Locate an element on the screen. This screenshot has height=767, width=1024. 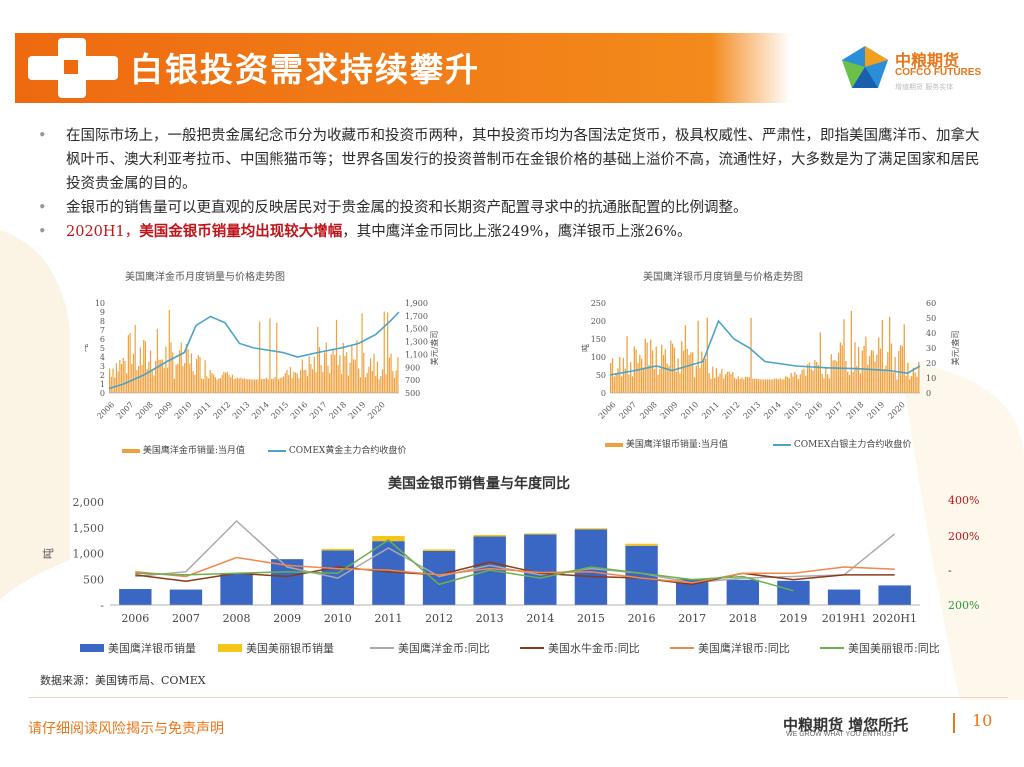
y-right-tick: 60 is located at coordinates (931, 303).